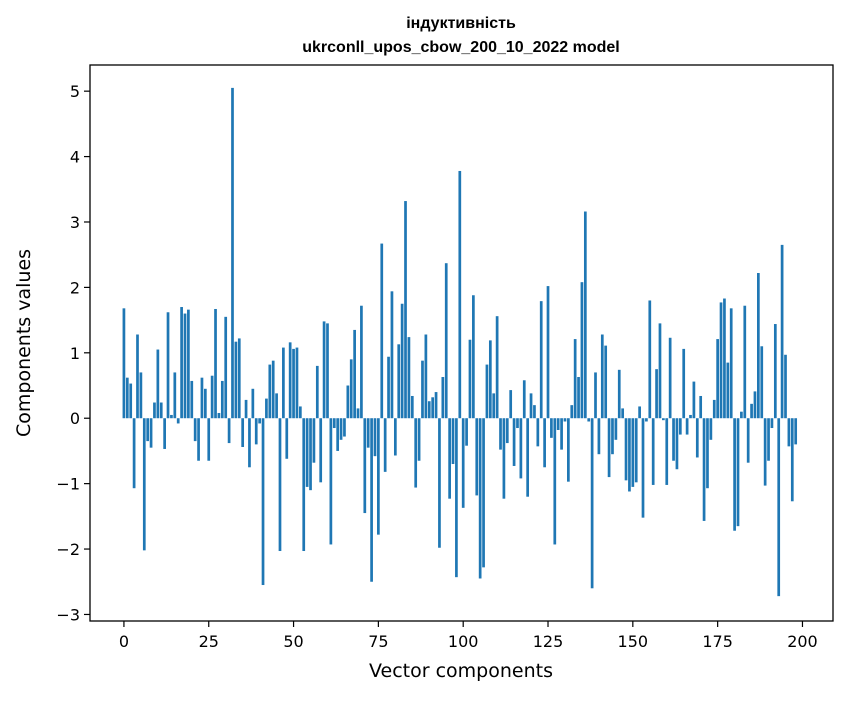  Describe the element at coordinates (75, 353) in the screenshot. I see `y-tick-label: 1` at that location.